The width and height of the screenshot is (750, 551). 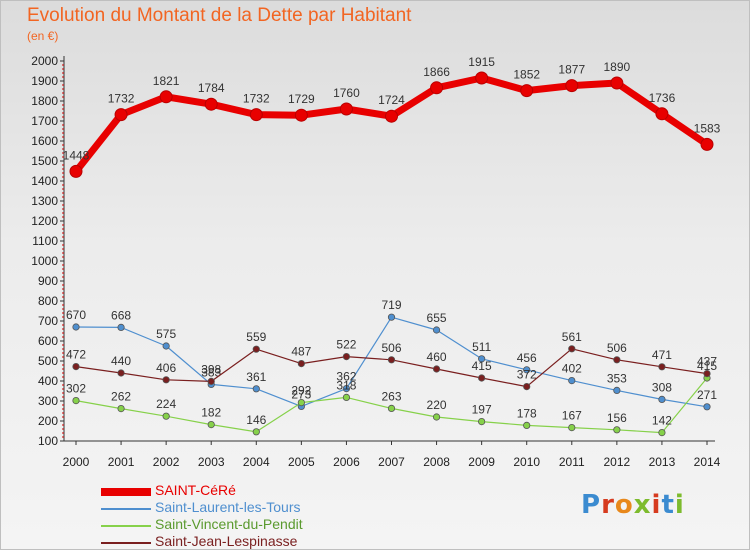 What do you see at coordinates (251, 525) in the screenshot?
I see `legend-item: Saint-Vincent-du-Pendit` at bounding box center [251, 525].